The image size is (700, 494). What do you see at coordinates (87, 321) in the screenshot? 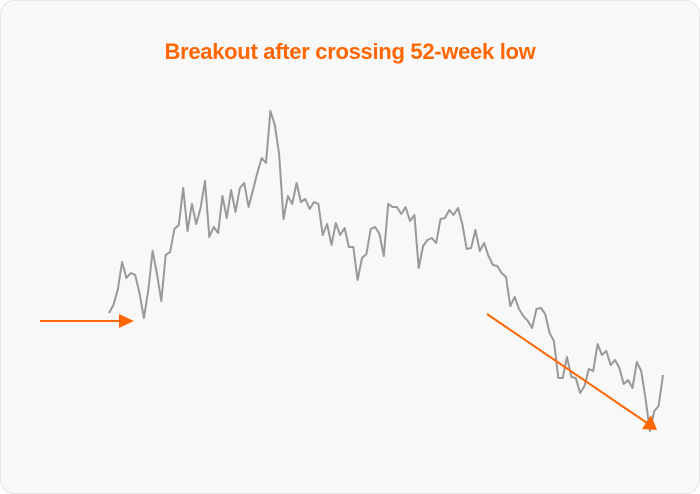
I see `breakout-arrow` at bounding box center [87, 321].